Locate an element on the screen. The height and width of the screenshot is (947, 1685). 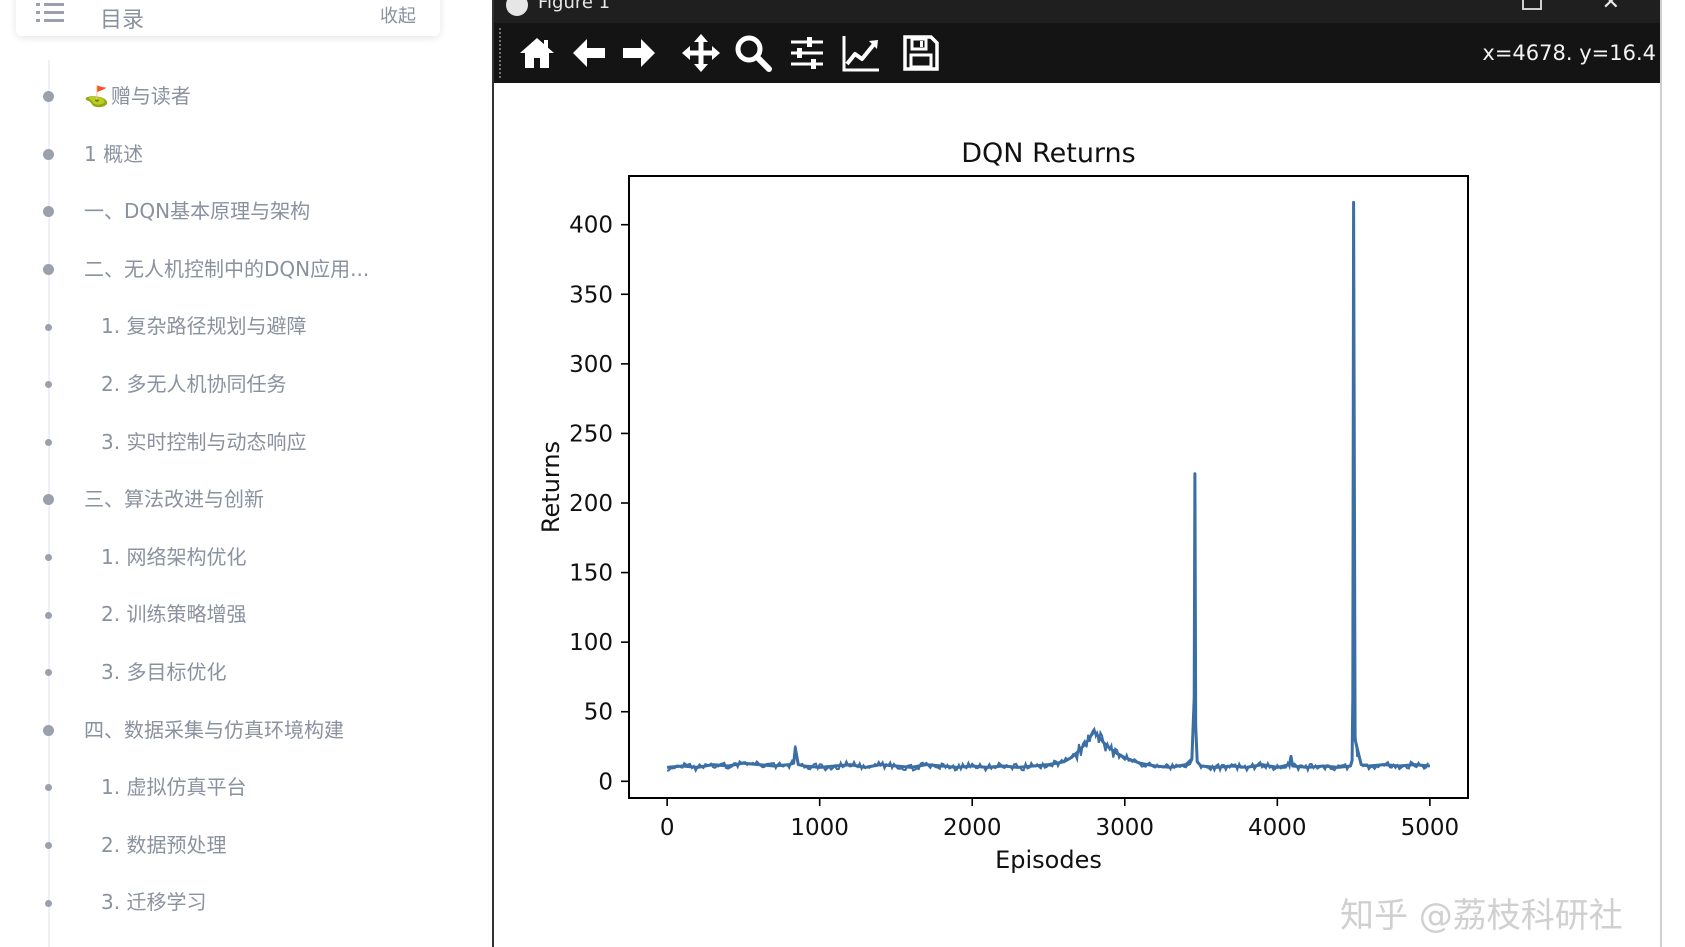
toc-item: 3. 实时控制与动态响应 is located at coordinates (240, 443).